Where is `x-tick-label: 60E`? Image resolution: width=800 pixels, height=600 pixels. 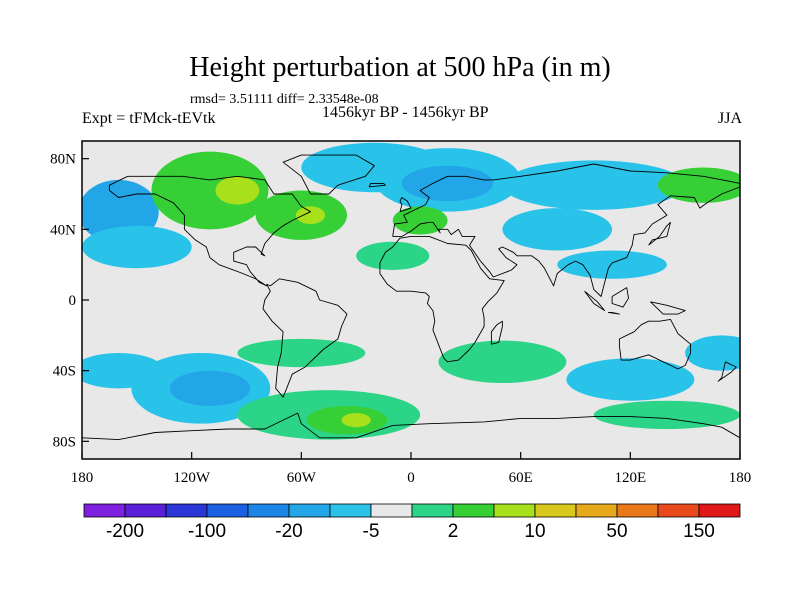 x-tick-label: 60E is located at coordinates (521, 478).